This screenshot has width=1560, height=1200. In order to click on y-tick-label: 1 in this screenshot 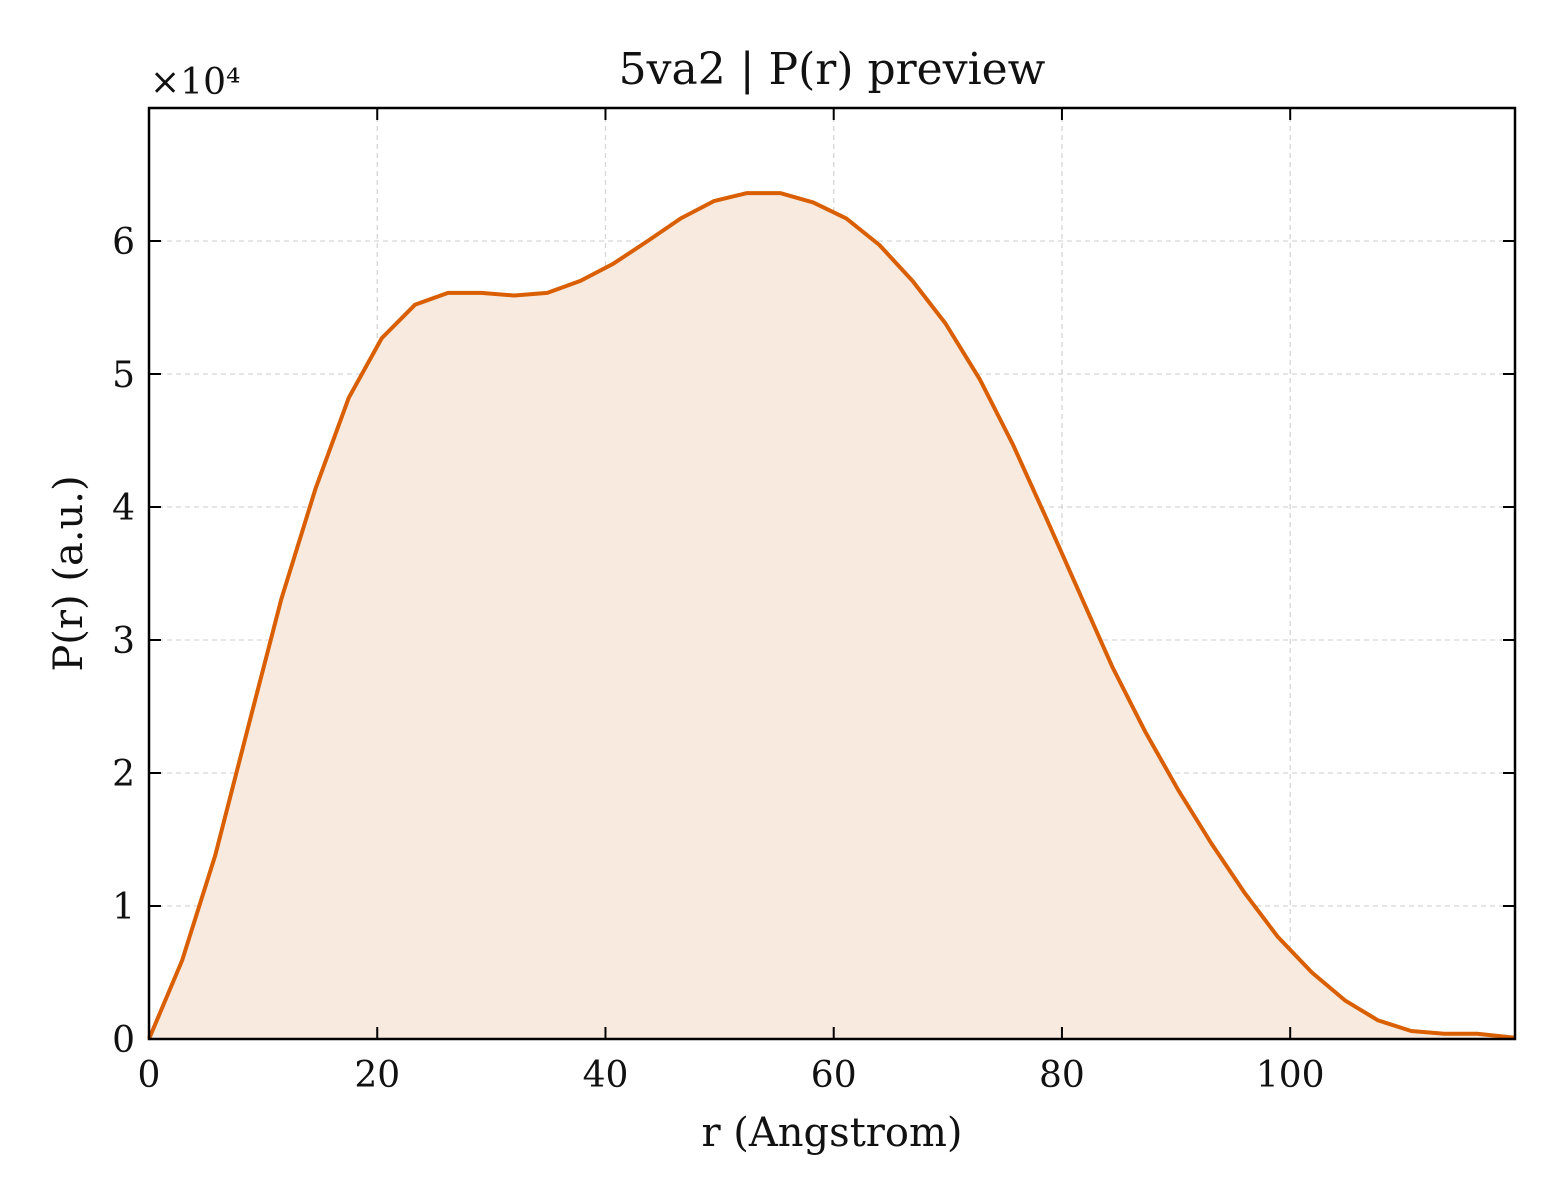, I will do `click(123, 907)`.